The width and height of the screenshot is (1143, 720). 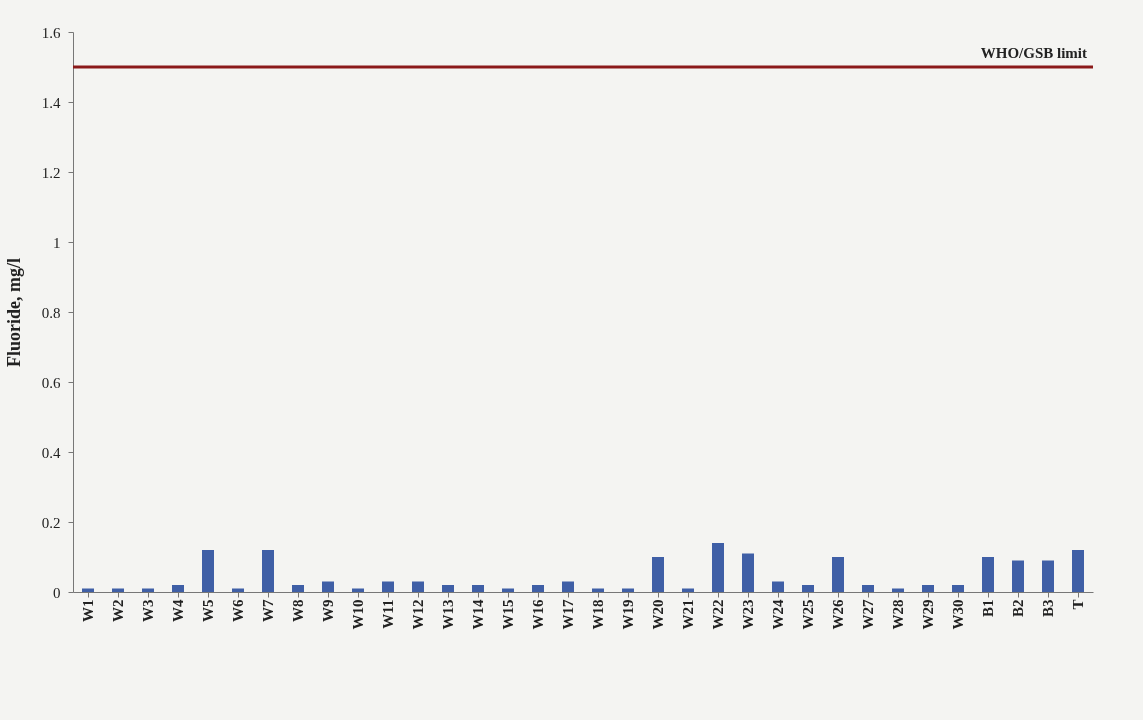 What do you see at coordinates (748, 614) in the screenshot?
I see `x-tick-label: W23` at bounding box center [748, 614].